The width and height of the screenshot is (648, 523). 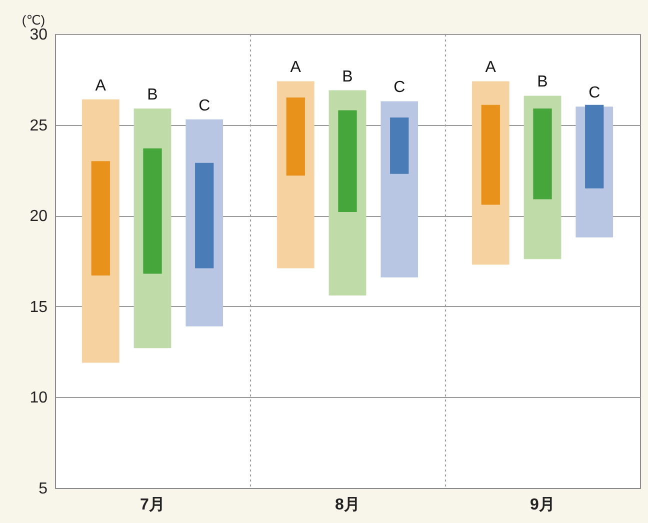 I want to click on y-axis-title: (℃), so click(x=34, y=20).